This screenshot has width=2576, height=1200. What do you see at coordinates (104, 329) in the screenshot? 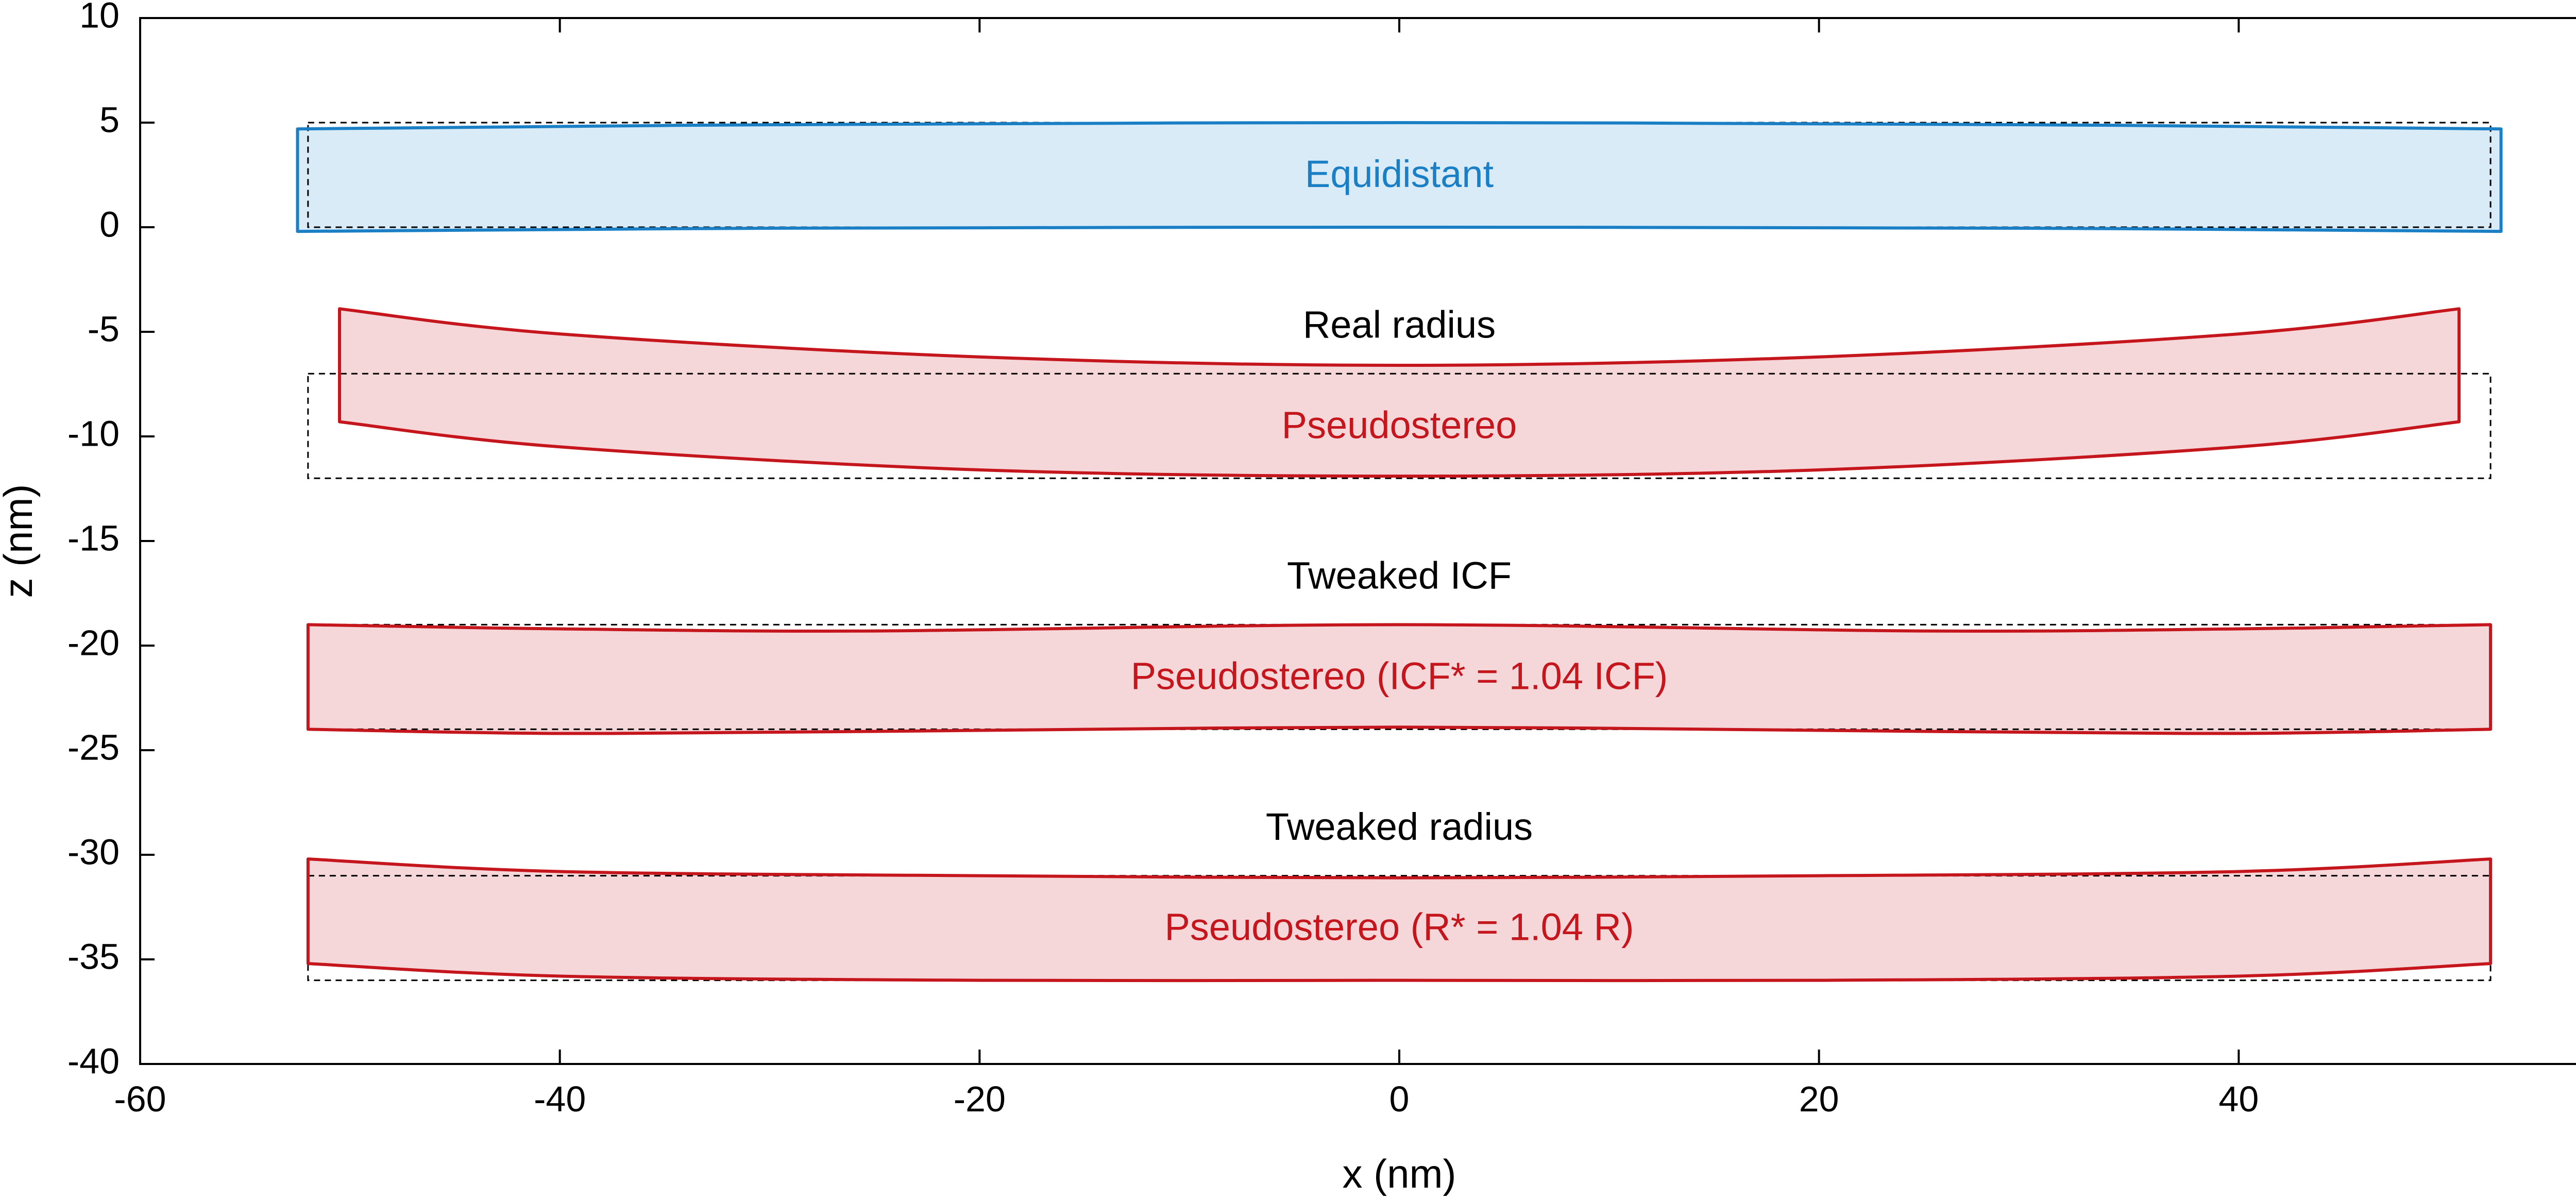
I see `y-tick-label: -5` at bounding box center [104, 329].